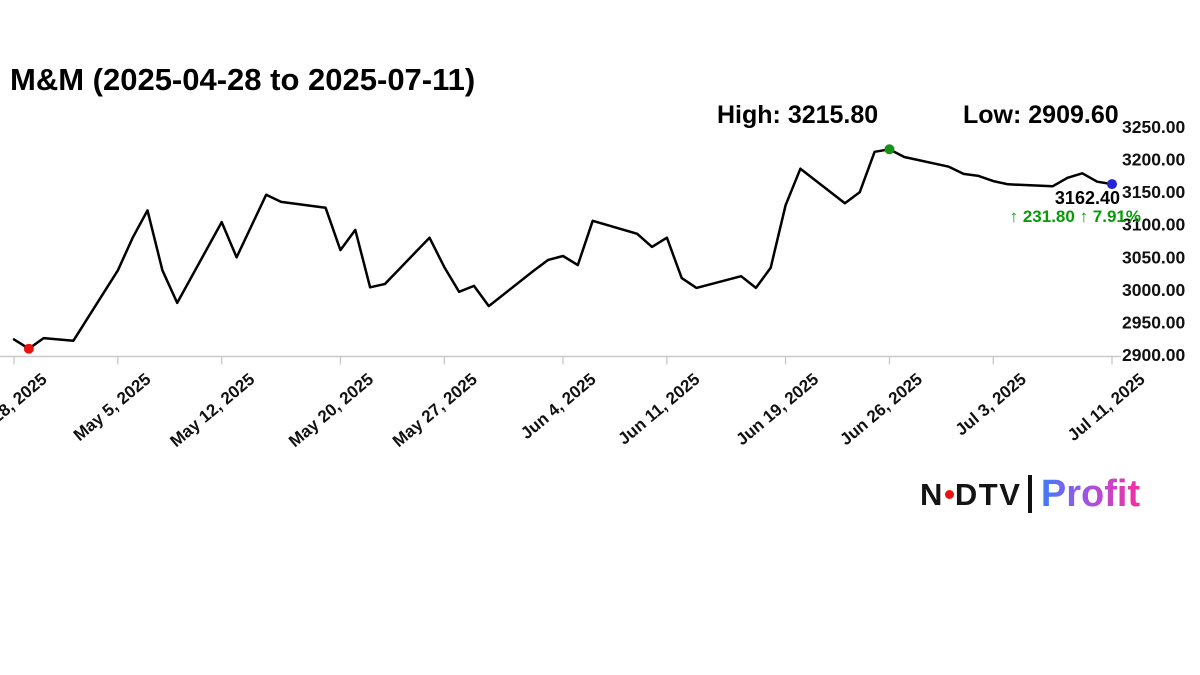 This screenshot has height=675, width=1200. What do you see at coordinates (1154, 225) in the screenshot?
I see `y-axis-tick-label: 3100.00` at bounding box center [1154, 225].